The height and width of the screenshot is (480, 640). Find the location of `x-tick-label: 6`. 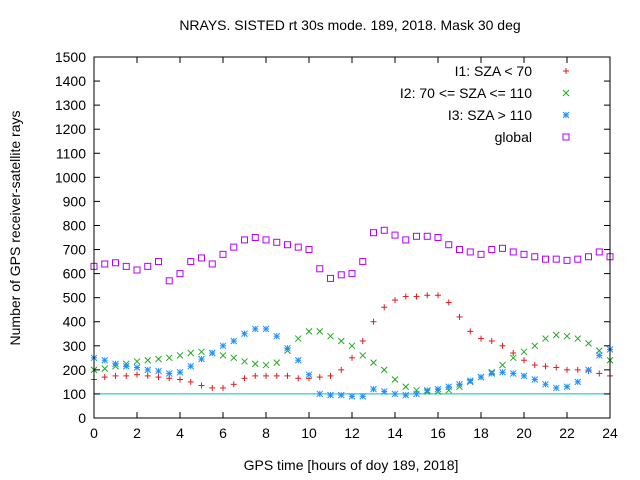

x-tick-label: 6 is located at coordinates (223, 433).